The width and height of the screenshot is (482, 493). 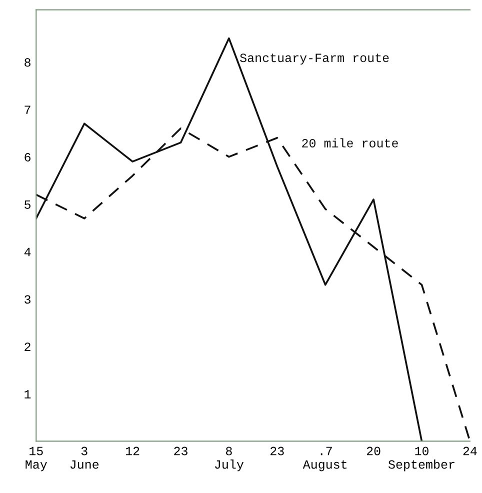 What do you see at coordinates (27, 299) in the screenshot?
I see `y-tick-label: 3` at bounding box center [27, 299].